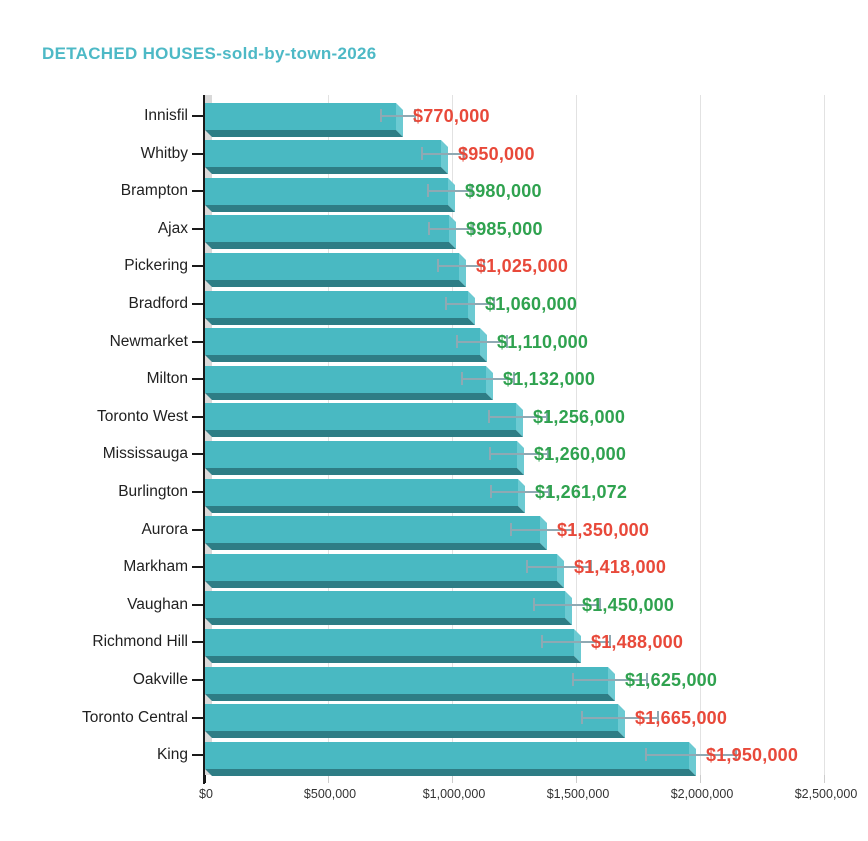 Image resolution: width=868 pixels, height=841 pixels. Describe the element at coordinates (164, 529) in the screenshot. I see `category-label: Aurora` at that location.